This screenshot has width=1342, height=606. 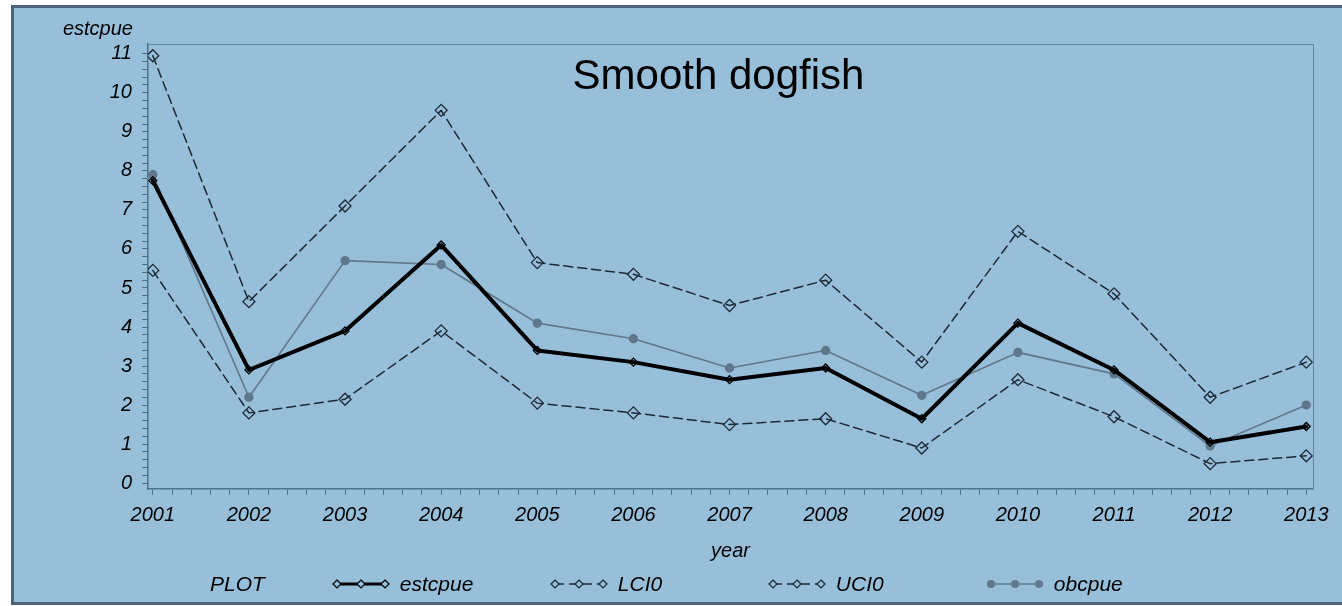 What do you see at coordinates (121, 52) in the screenshot?
I see `y-tick-label: 11` at bounding box center [121, 52].